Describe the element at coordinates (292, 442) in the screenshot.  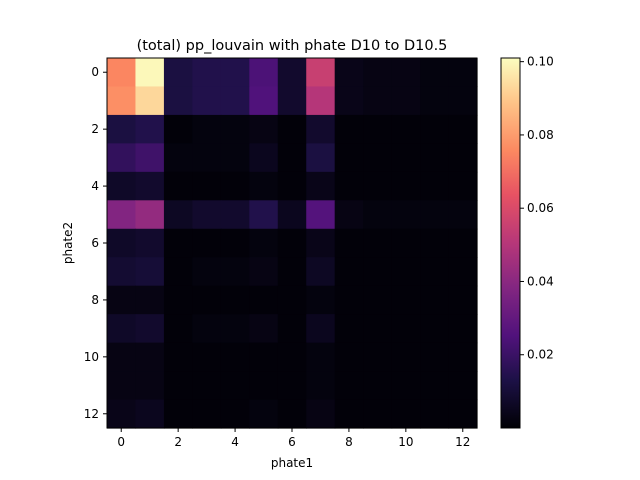
I see `x-tick-label: 6` at that location.